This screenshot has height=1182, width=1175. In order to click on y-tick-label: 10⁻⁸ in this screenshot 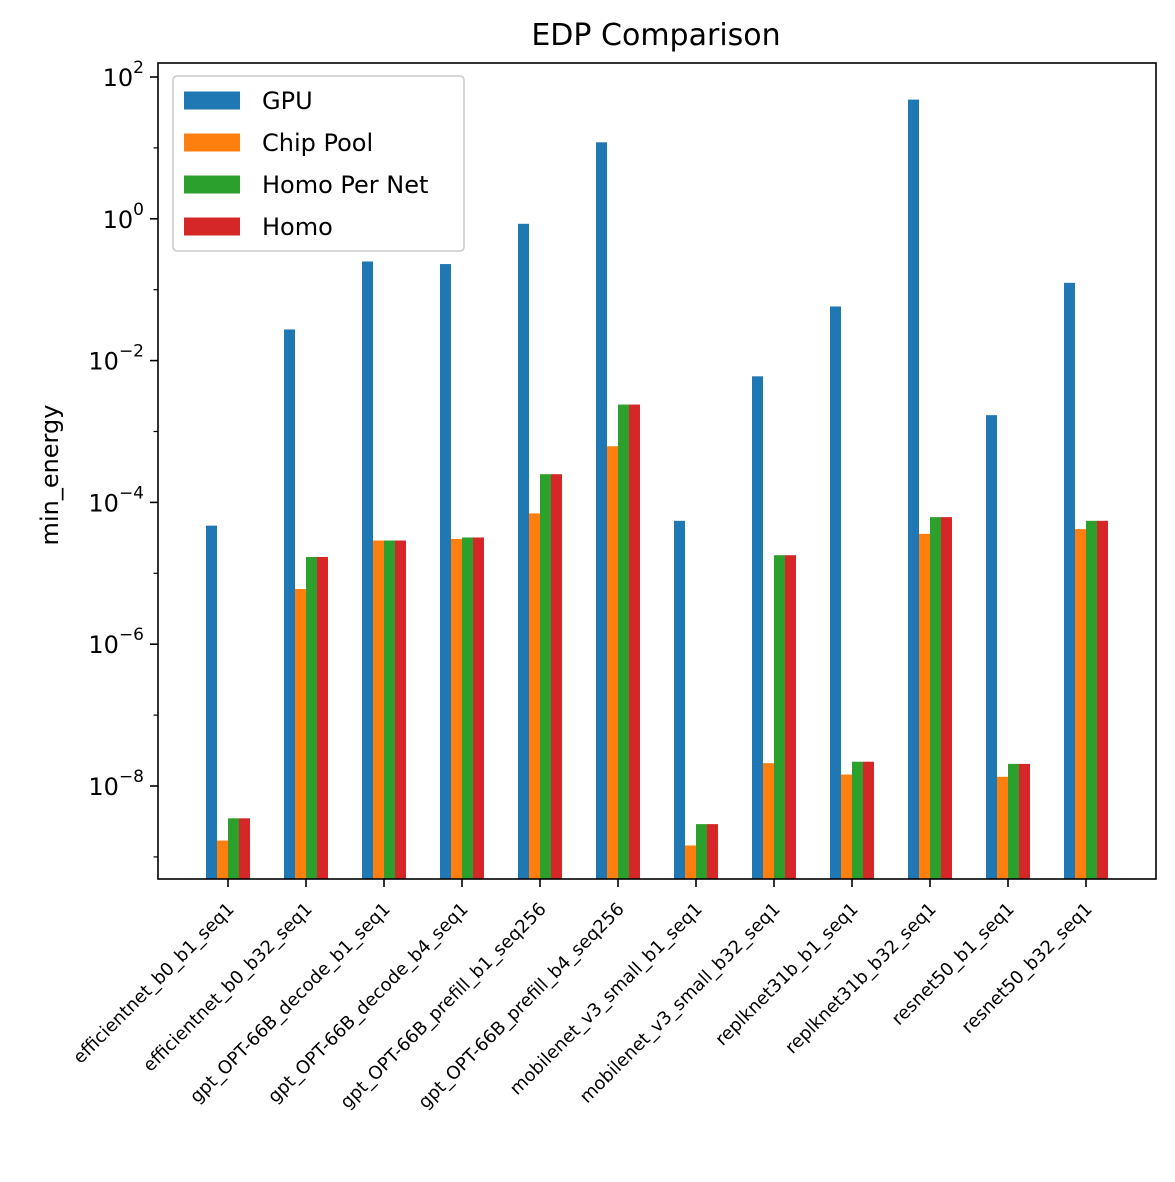, I will do `click(116, 784)`.